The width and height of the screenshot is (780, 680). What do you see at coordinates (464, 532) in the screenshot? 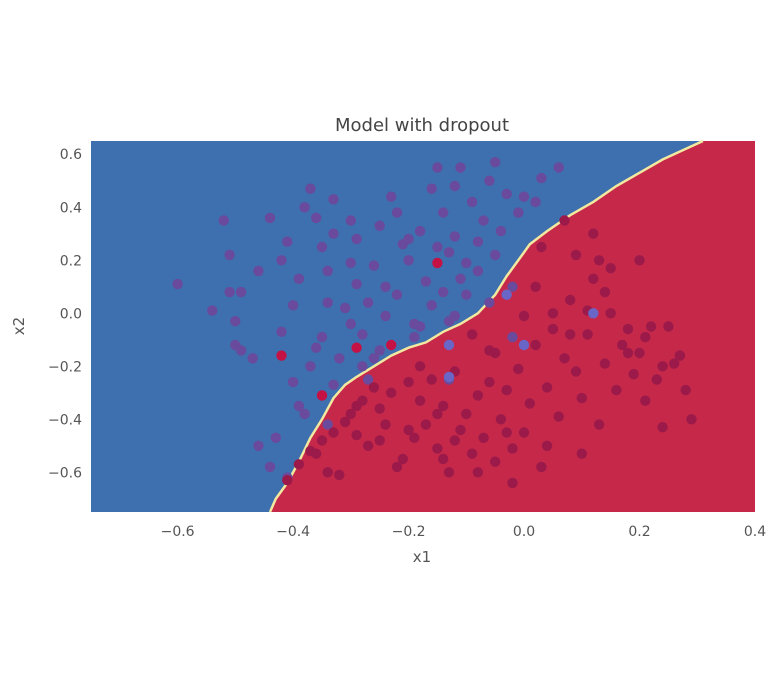
I see `x-axis-ticks: −0.6 −0.4 −0.2 0.0 0.2 0.4` at bounding box center [464, 532].